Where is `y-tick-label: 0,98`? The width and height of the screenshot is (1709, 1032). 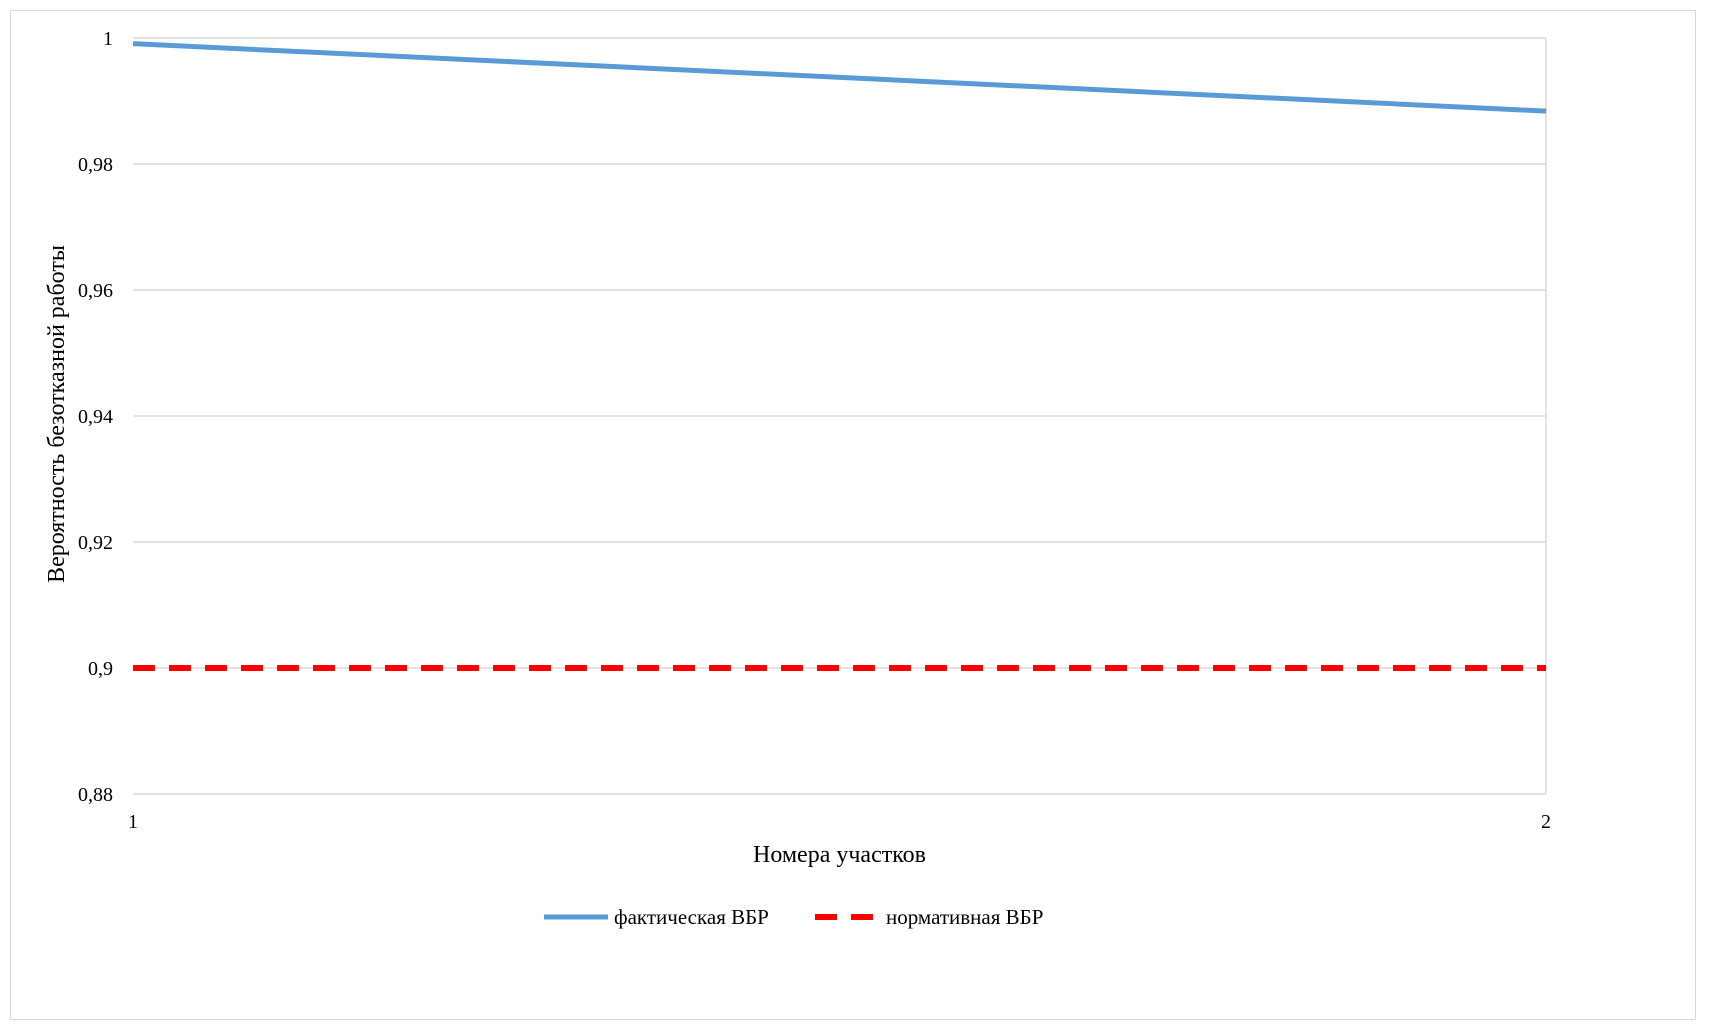
y-tick-label: 0,98 is located at coordinates (95, 165).